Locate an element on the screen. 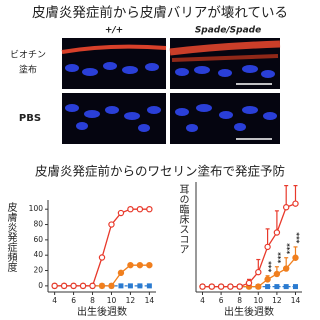  y-tick-label: 40 is located at coordinates (38, 254).